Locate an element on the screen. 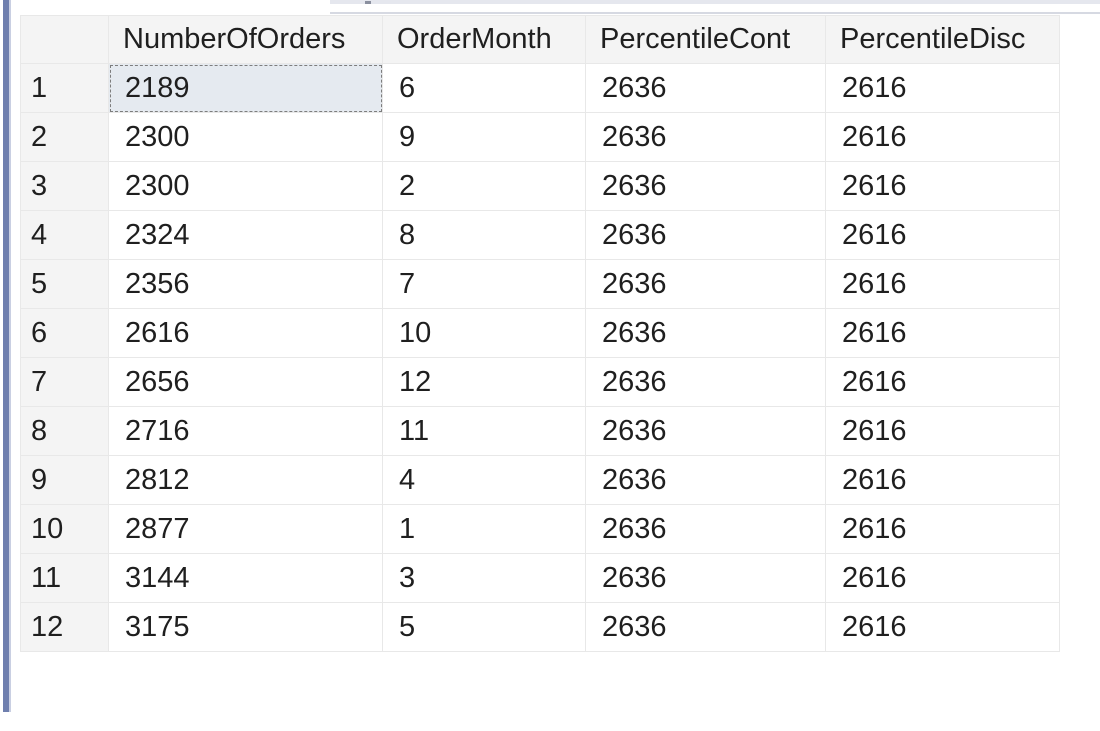 Image resolution: width=1100 pixels, height=731 pixels. table-row: 10 2877 1 2636 2616 is located at coordinates (540, 529).